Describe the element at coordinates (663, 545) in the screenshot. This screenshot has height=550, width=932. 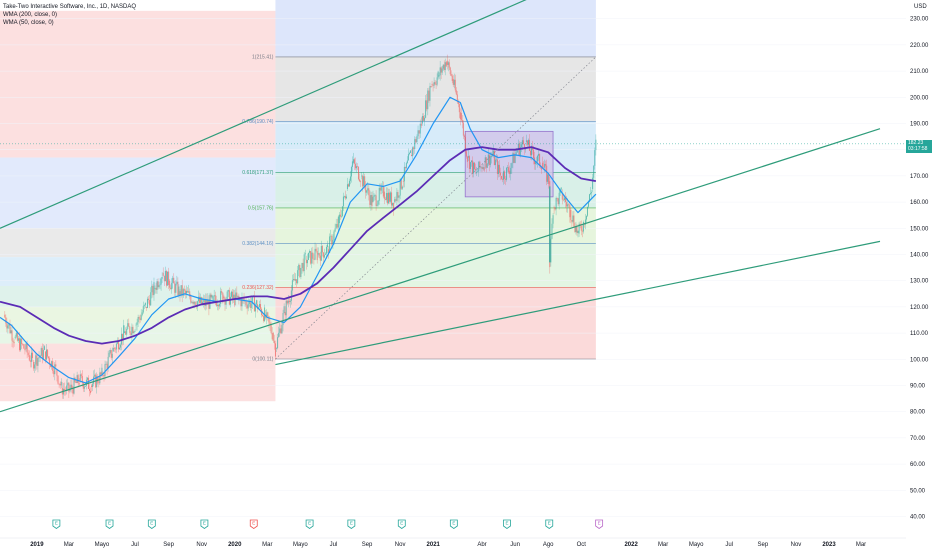
I see `x-tick-18: Mar` at that location.